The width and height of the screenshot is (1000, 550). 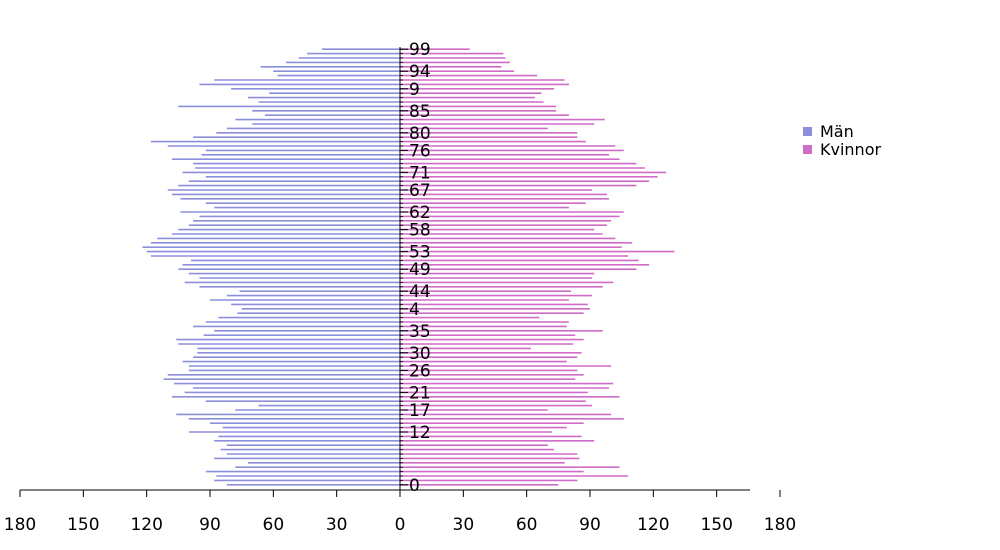 I want to click on age-label: 76, so click(x=420, y=151).